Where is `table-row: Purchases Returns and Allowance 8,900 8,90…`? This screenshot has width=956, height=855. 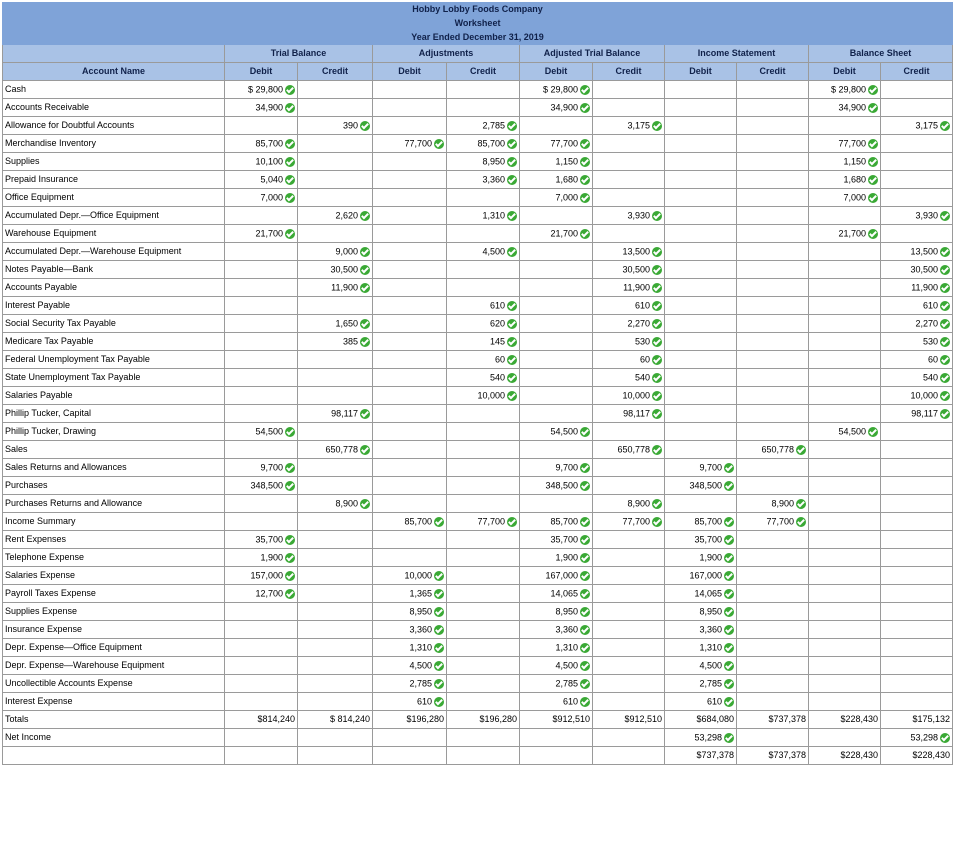 table-row: Purchases Returns and Allowance 8,900 8,90… is located at coordinates (478, 503).